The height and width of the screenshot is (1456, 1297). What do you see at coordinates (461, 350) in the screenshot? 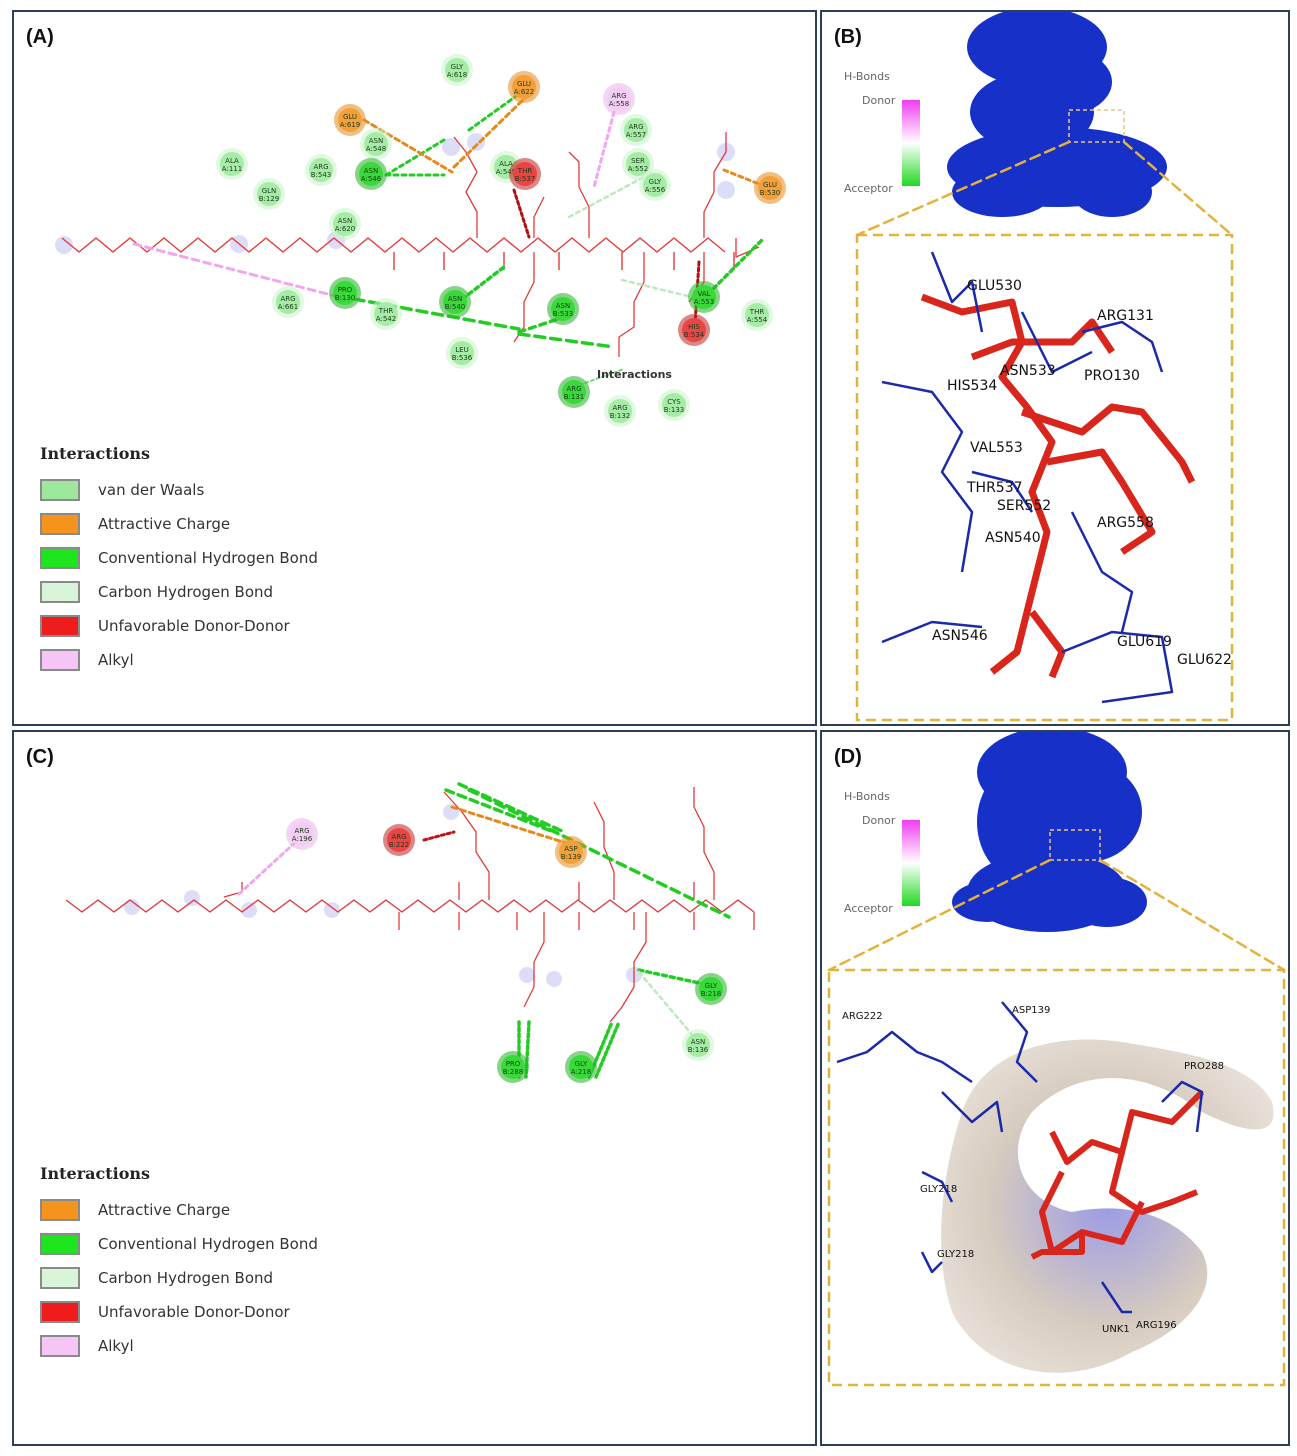
I see `residue-name: LEU` at bounding box center [461, 350].